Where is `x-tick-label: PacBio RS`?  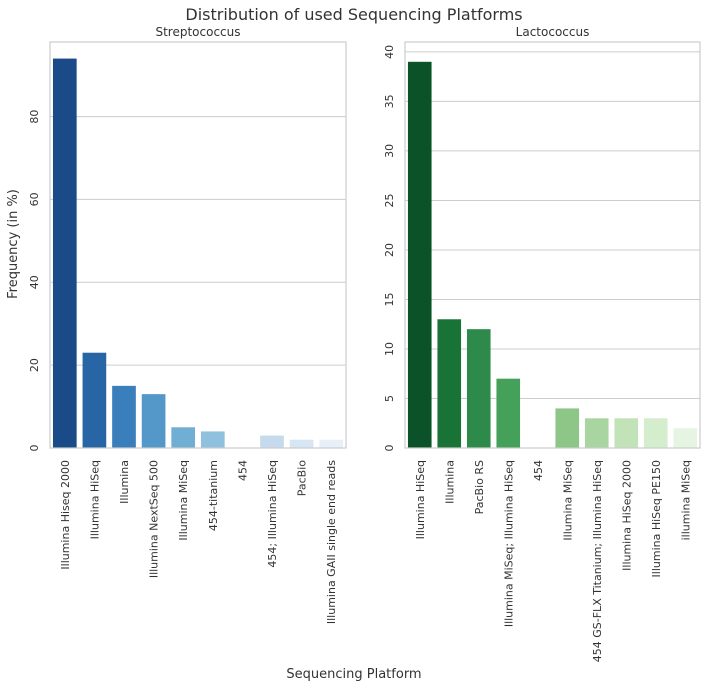 x-tick-label: PacBio RS is located at coordinates (479, 487).